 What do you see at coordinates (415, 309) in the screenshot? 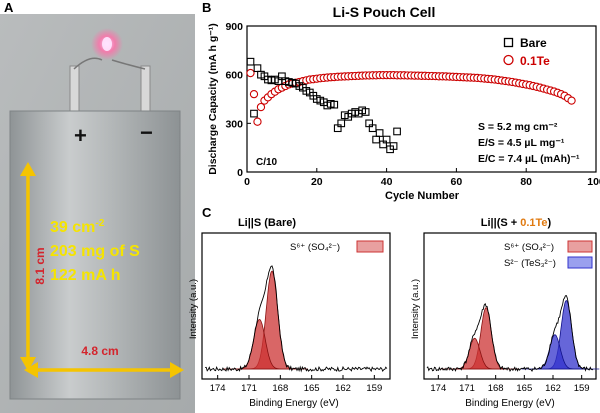
I see `xps-te-y-label: Intensity (a.u.)` at bounding box center [415, 309].